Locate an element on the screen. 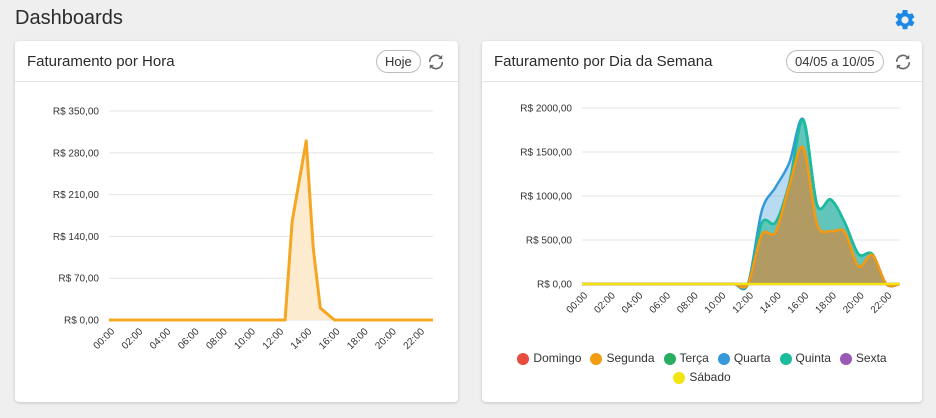 Image resolution: width=936 pixels, height=418 pixels. date-filter-button: Hoje is located at coordinates (398, 61).